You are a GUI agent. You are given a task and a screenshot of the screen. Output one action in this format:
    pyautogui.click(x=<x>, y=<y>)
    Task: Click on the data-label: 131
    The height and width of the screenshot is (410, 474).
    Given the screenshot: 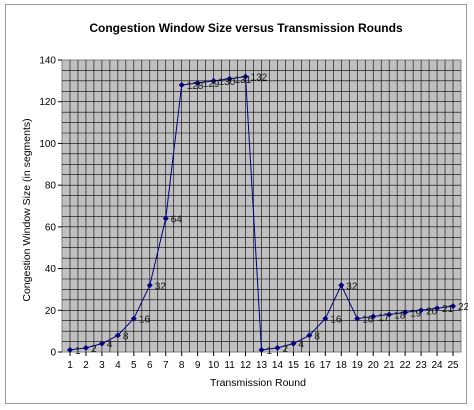 What is the action you would take?
    pyautogui.click(x=243, y=80)
    